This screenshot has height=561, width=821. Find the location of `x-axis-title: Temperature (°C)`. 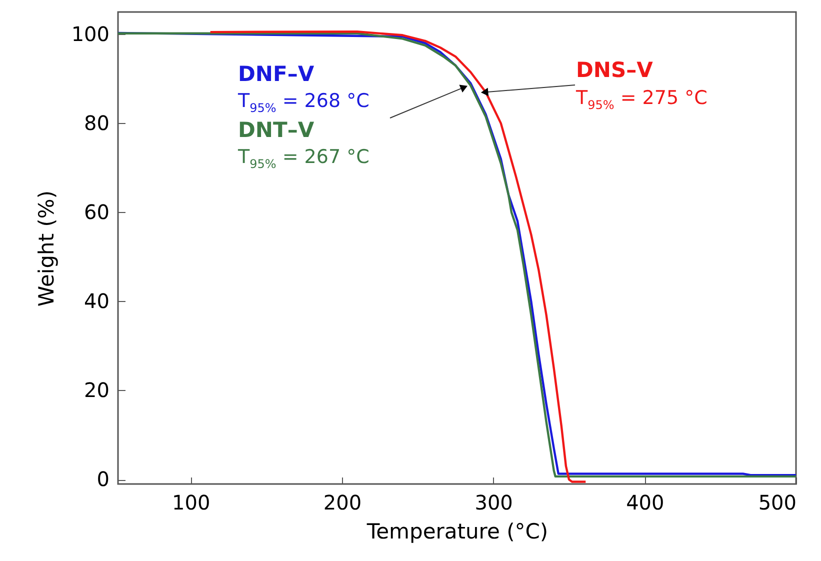

x-axis-title: Temperature (°C) is located at coordinates (457, 532).